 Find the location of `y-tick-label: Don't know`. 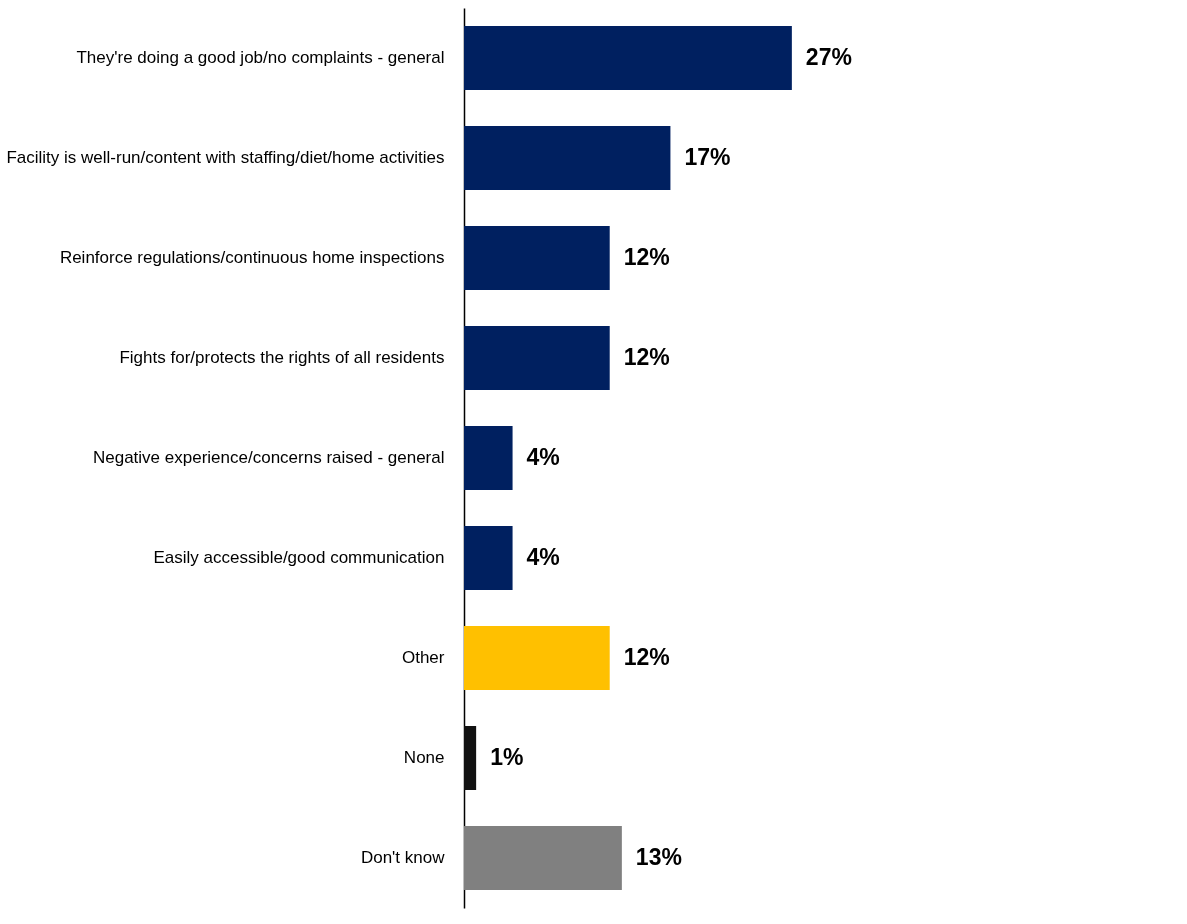

y-tick-label: Don't know is located at coordinates (403, 857).